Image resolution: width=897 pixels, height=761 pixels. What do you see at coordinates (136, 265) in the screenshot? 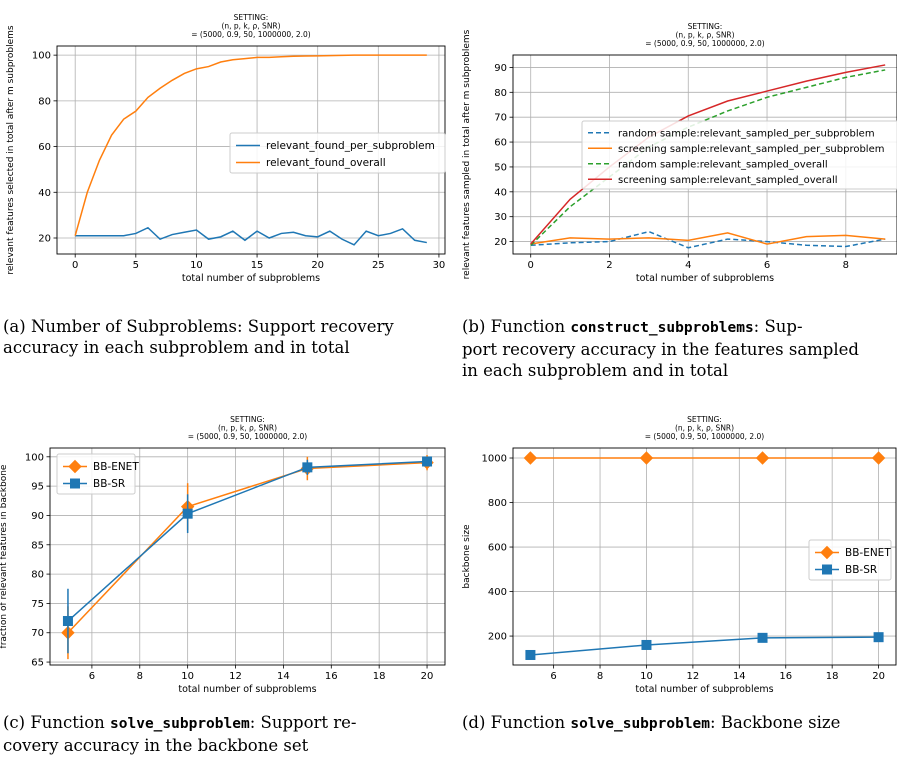
I see `x-tick-label: 5` at bounding box center [136, 265].